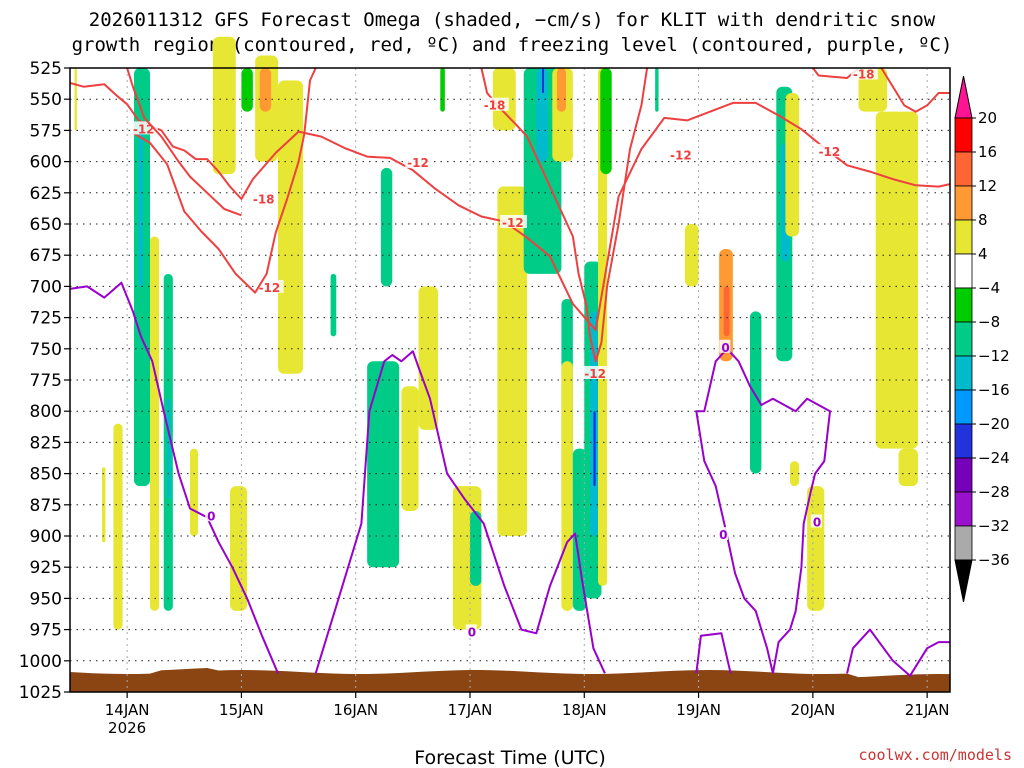 This screenshot has height=768, width=1024. What do you see at coordinates (987, 152) in the screenshot?
I see `colorbar-label: 16` at bounding box center [987, 152].